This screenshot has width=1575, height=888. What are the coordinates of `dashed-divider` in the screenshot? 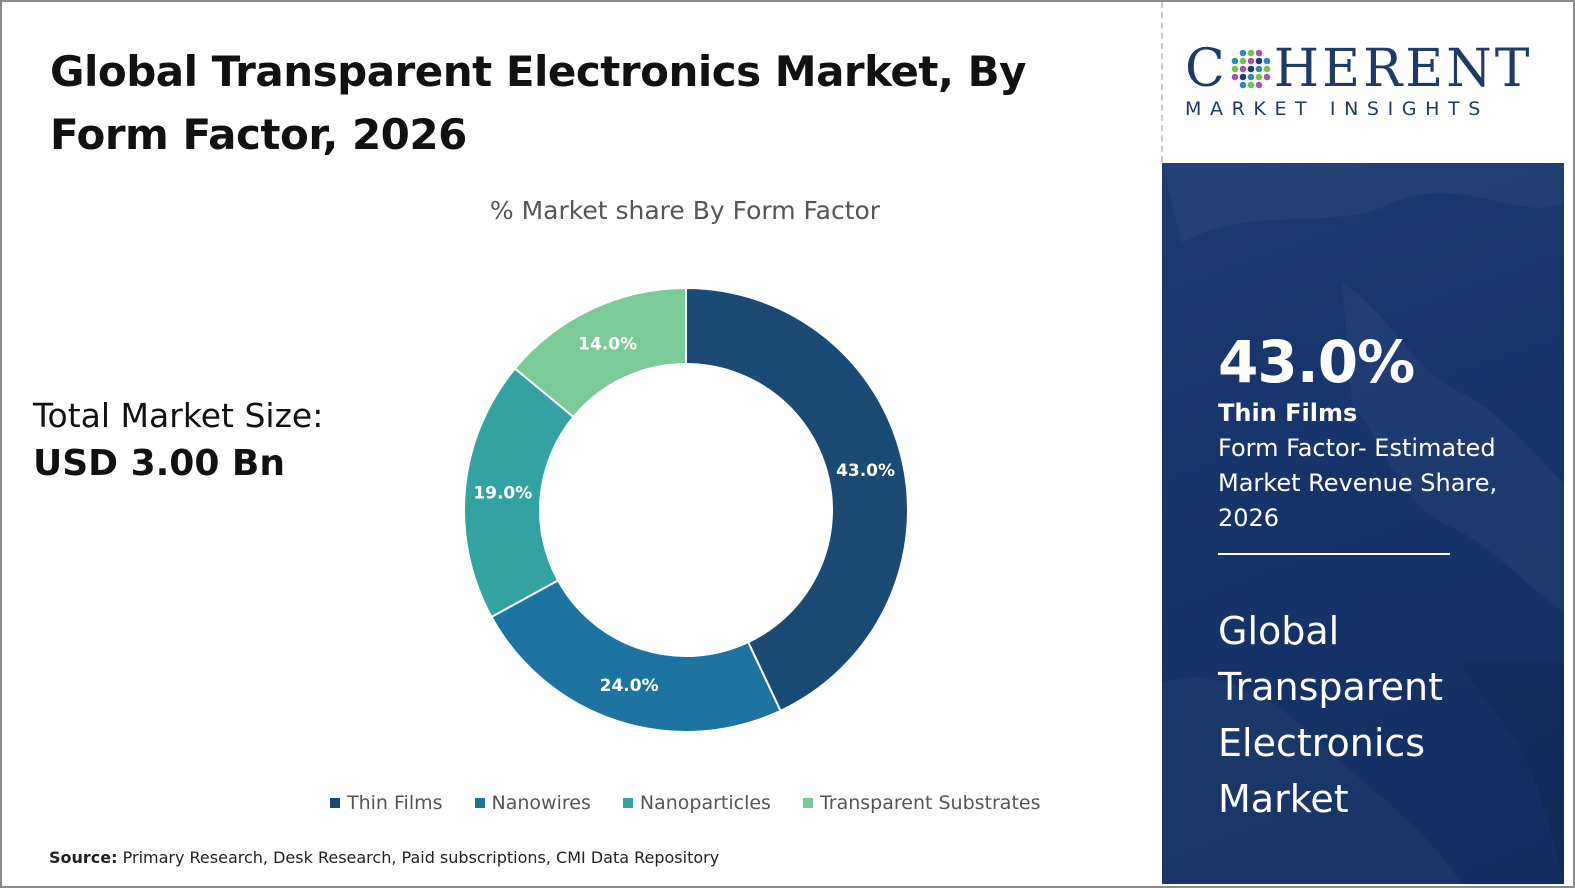 It's located at (1162, 82).